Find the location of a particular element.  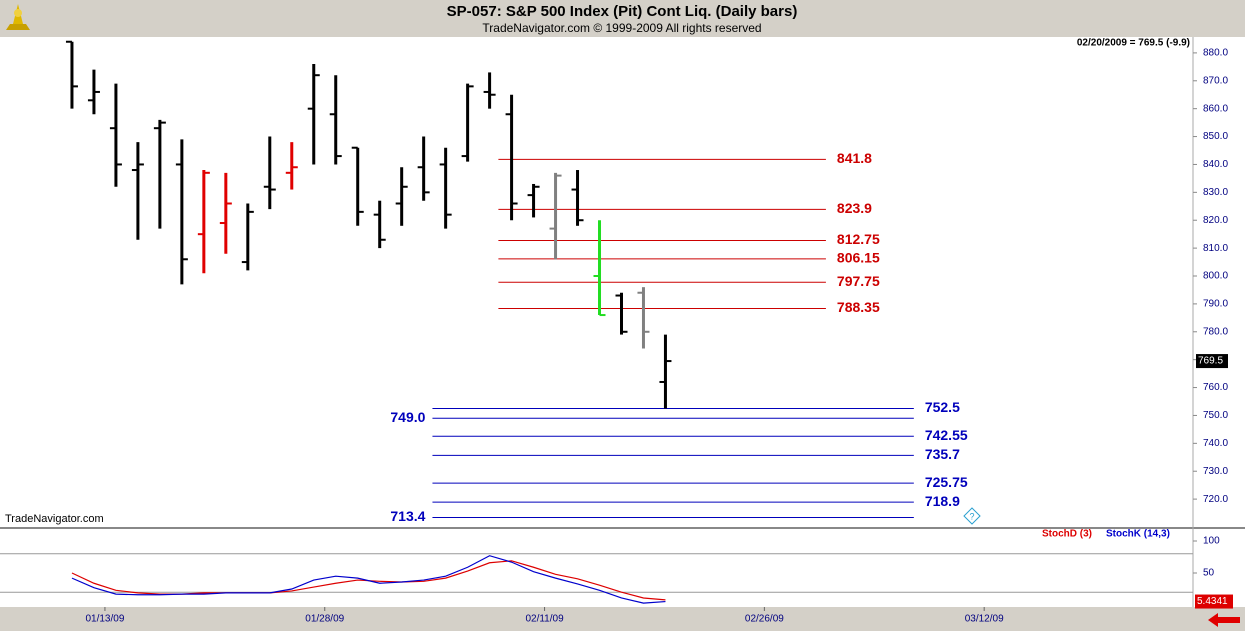

level-label: 725.75 is located at coordinates (946, 482).